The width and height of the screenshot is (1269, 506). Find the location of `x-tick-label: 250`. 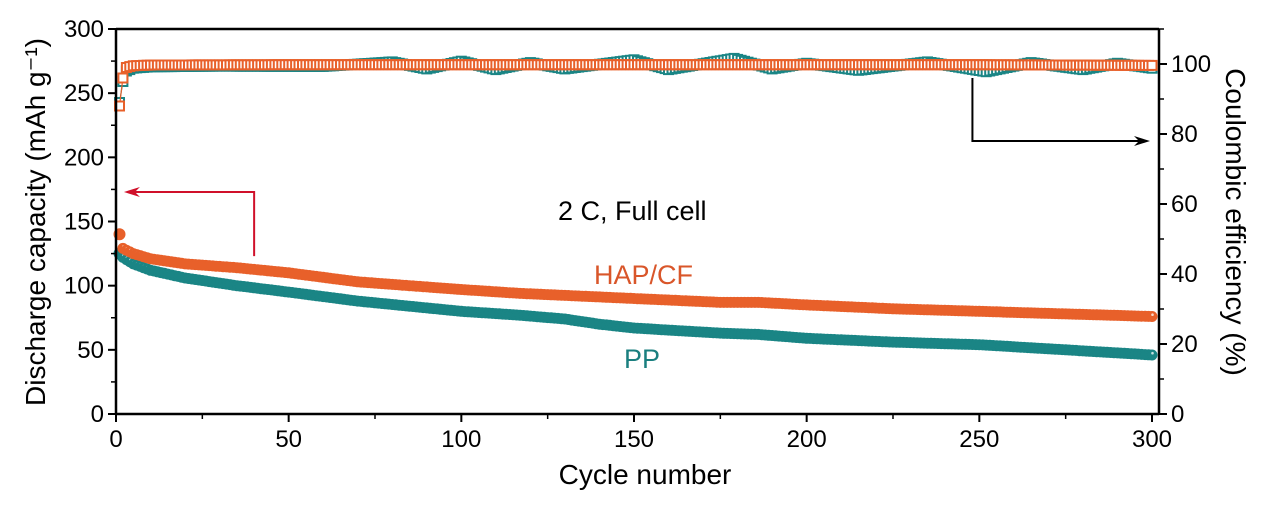

x-tick-label: 250 is located at coordinates (979, 439).